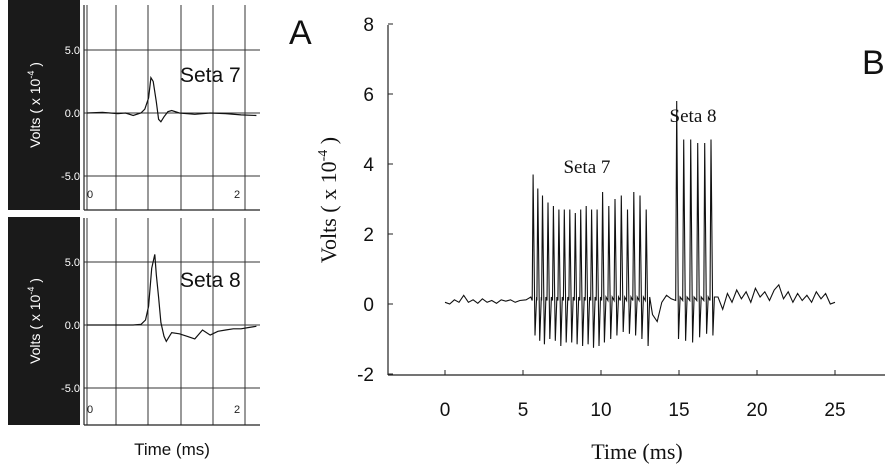 The width and height of the screenshot is (885, 466). What do you see at coordinates (365, 375) in the screenshot?
I see `y-tick-label: -2` at bounding box center [365, 375].